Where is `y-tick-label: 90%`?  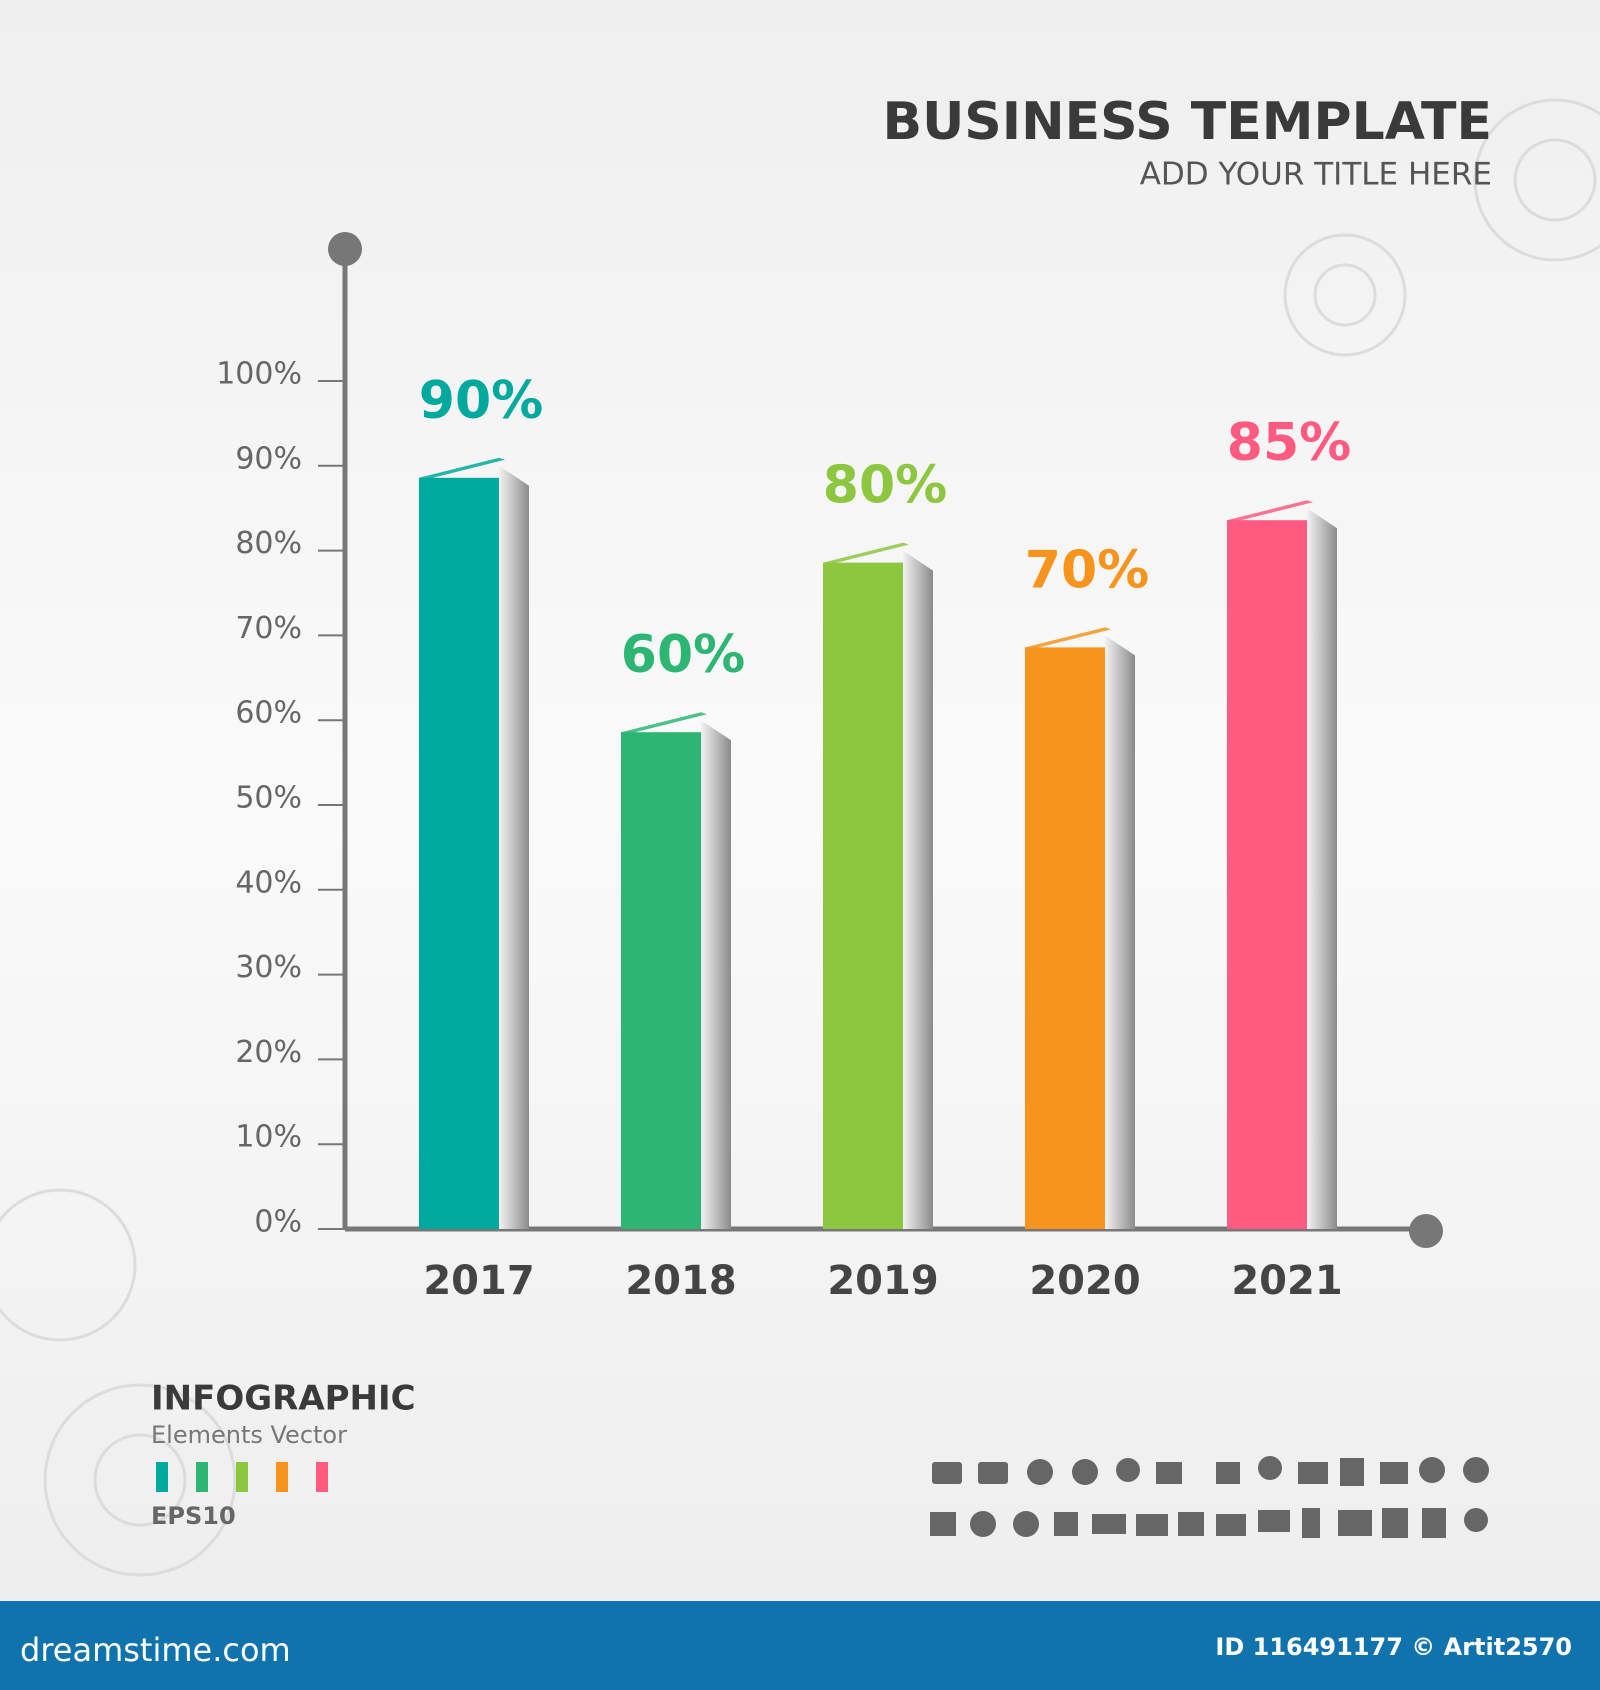
y-tick-label: 90% is located at coordinates (268, 458).